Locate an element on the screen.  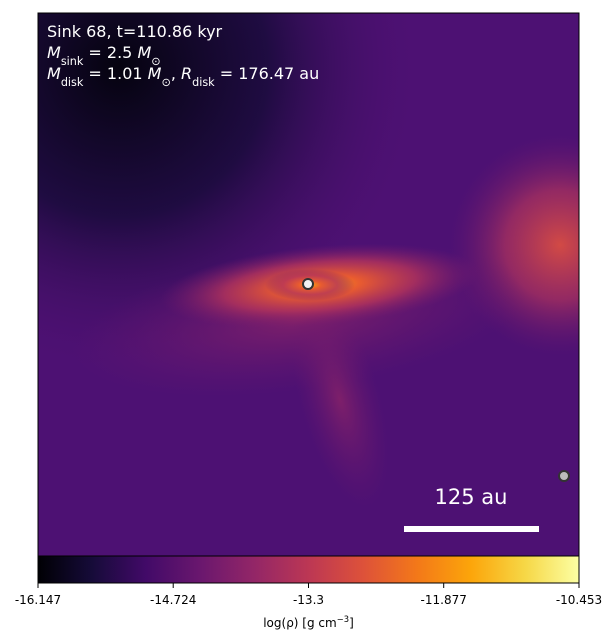
tick-label: -14.724 is located at coordinates (173, 600).